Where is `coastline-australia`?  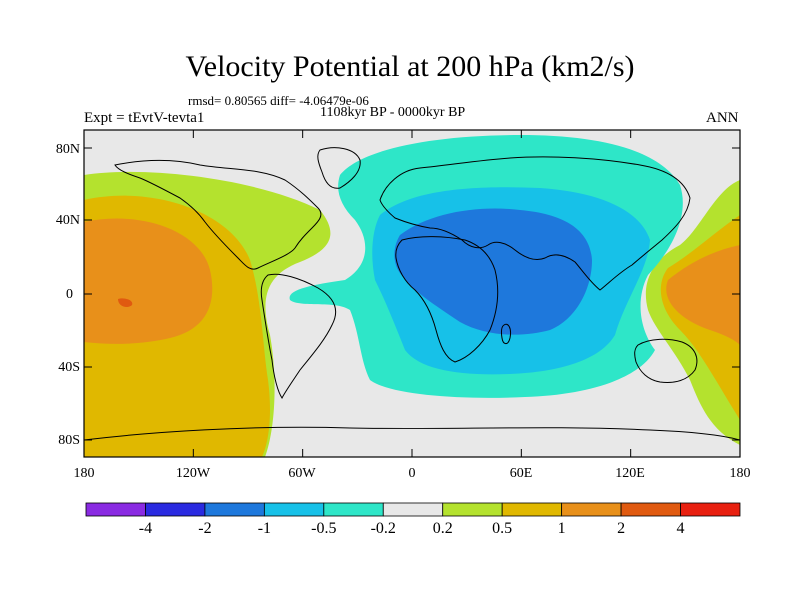 coastline-australia is located at coordinates (666, 360).